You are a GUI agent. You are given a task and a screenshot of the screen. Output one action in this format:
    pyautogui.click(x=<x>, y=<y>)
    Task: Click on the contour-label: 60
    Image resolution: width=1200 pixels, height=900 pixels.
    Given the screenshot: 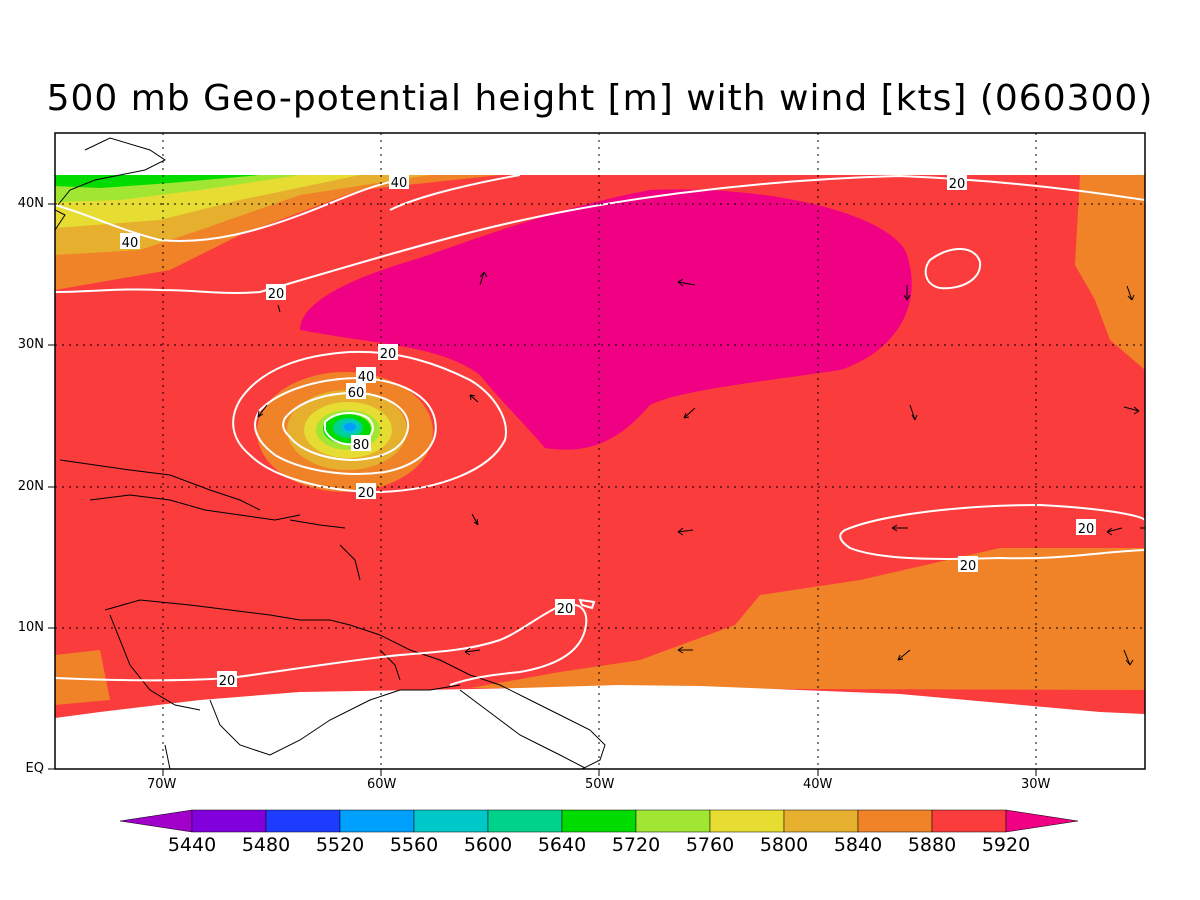 What is the action you would take?
    pyautogui.click(x=356, y=393)
    